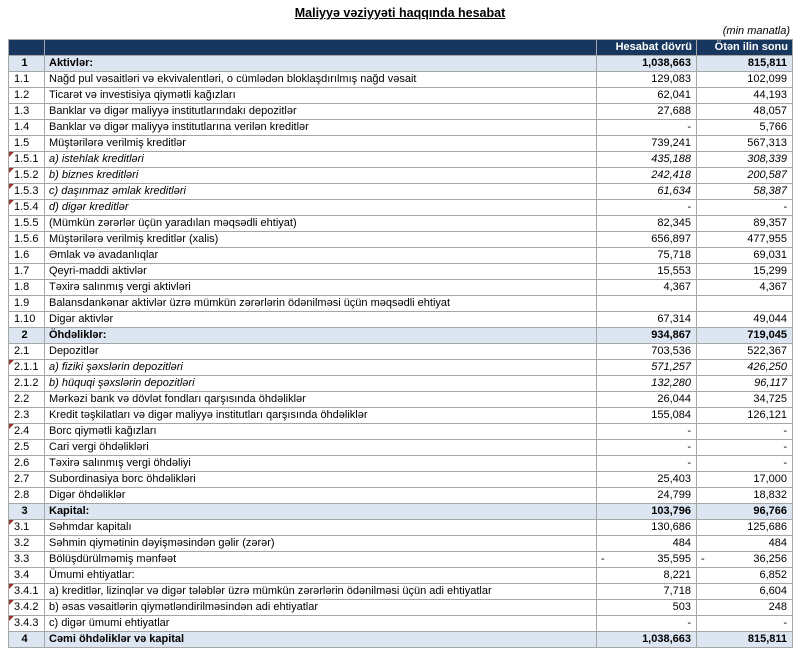 The height and width of the screenshot is (665, 800). I want to click on row-number: 3.4, so click(26, 575).